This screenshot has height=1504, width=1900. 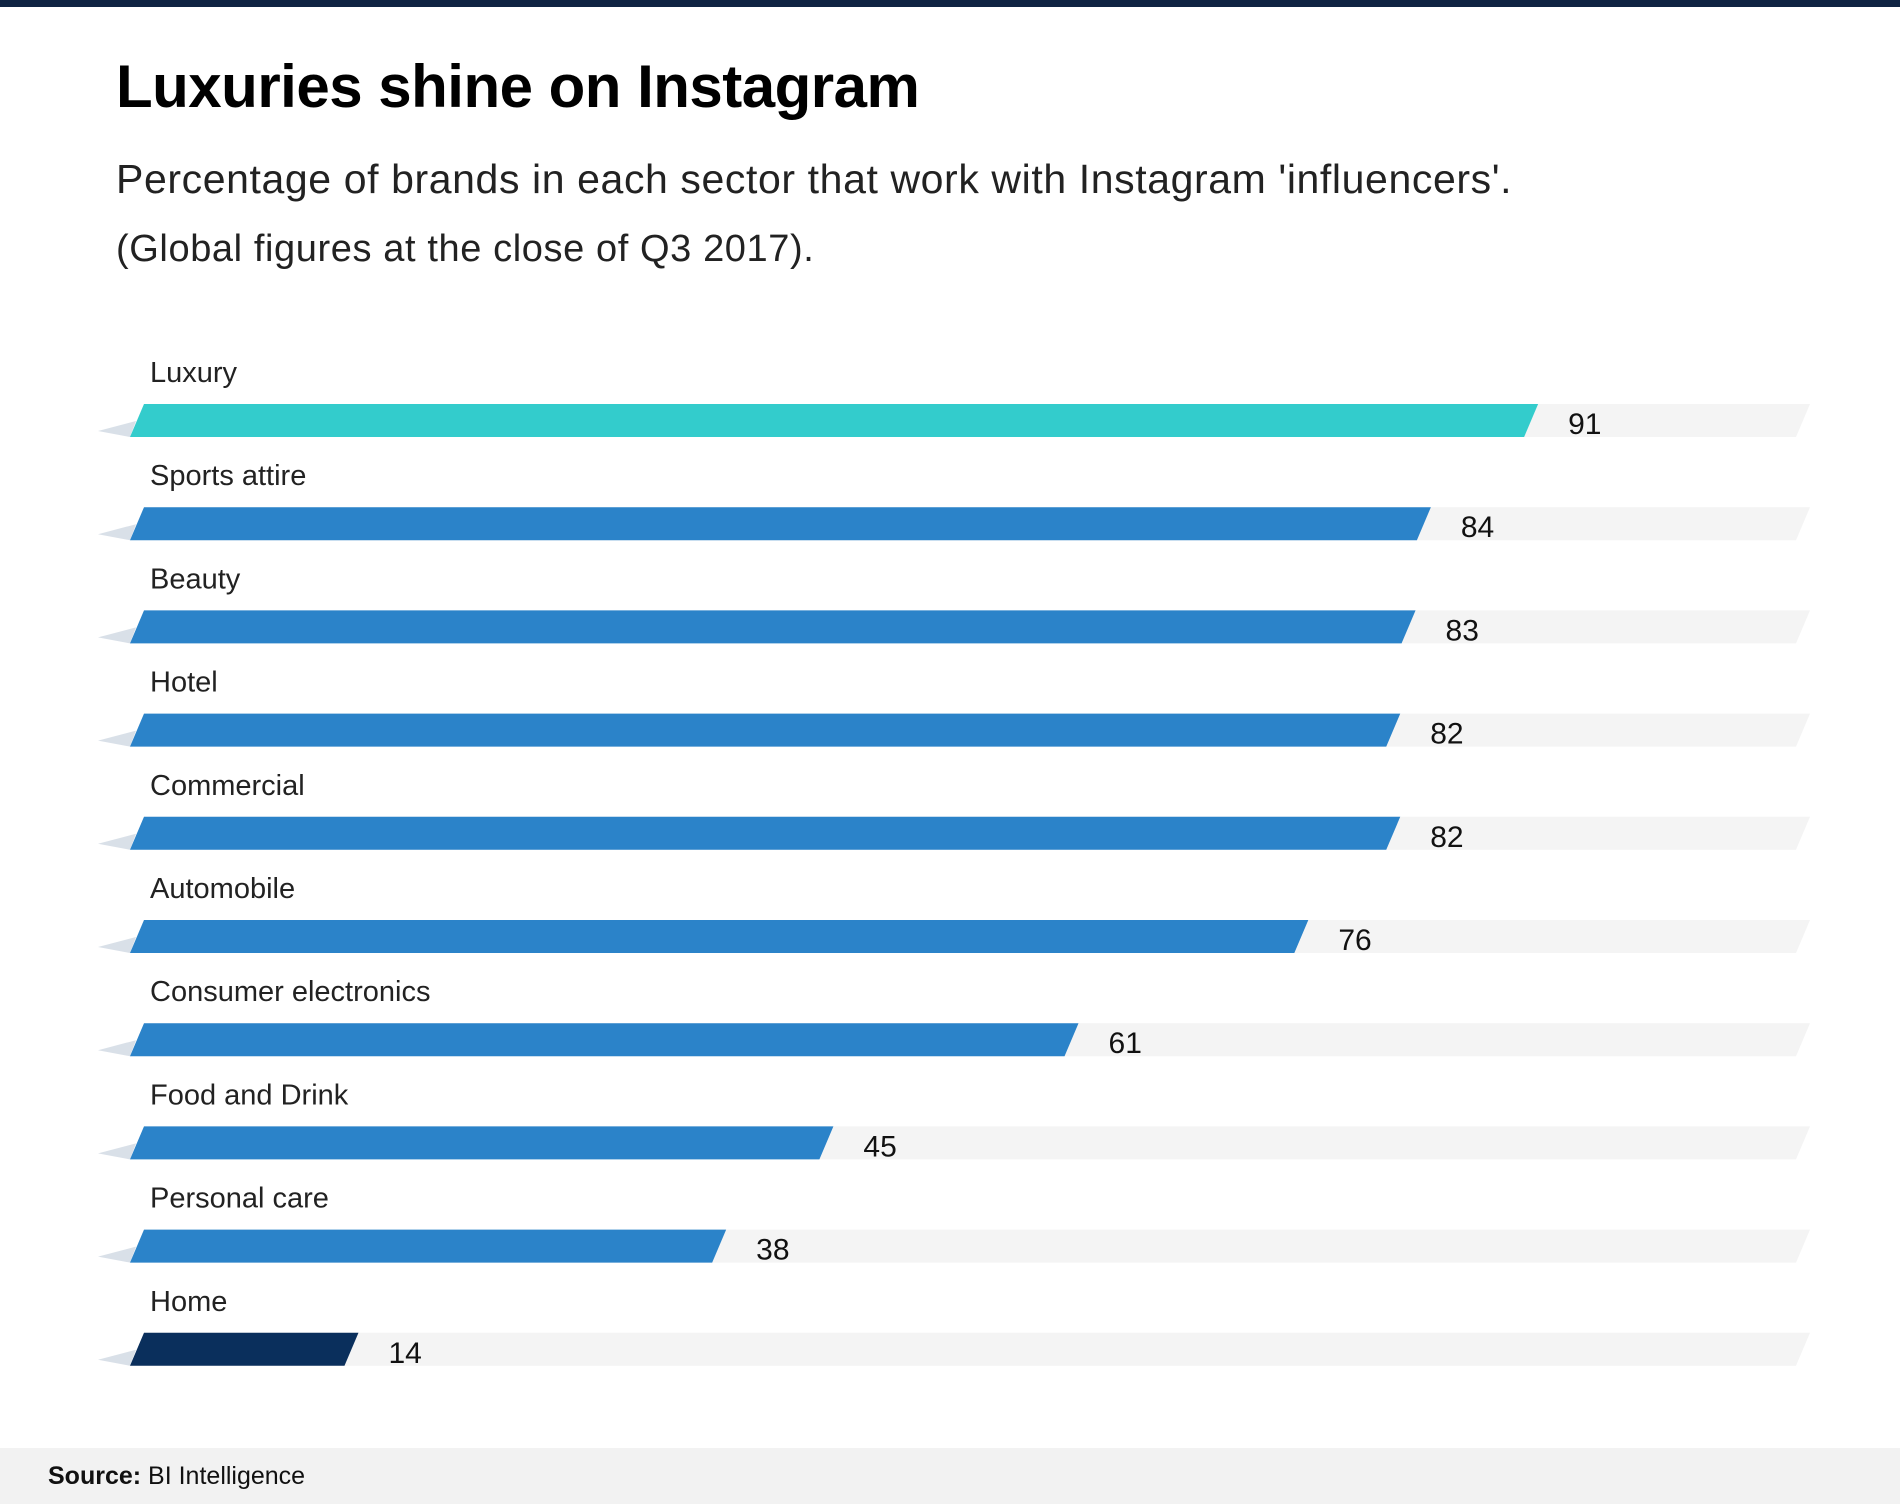 I want to click on value-label: 84, so click(x=1477, y=527).